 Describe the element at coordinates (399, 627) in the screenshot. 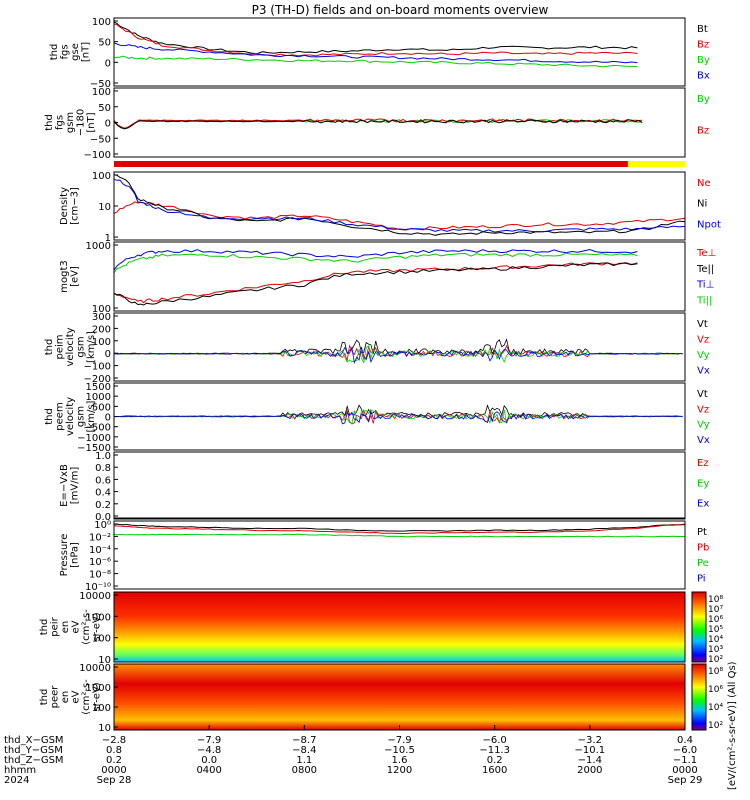

I see `spectrogram-ion` at that location.